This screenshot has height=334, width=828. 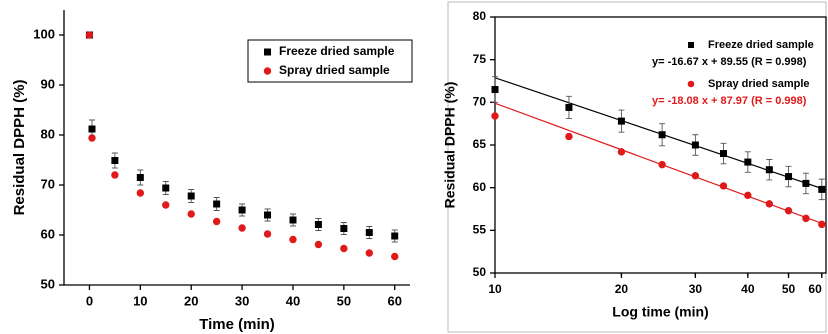 I want to click on y-tick-label: 100, so click(x=44, y=33).